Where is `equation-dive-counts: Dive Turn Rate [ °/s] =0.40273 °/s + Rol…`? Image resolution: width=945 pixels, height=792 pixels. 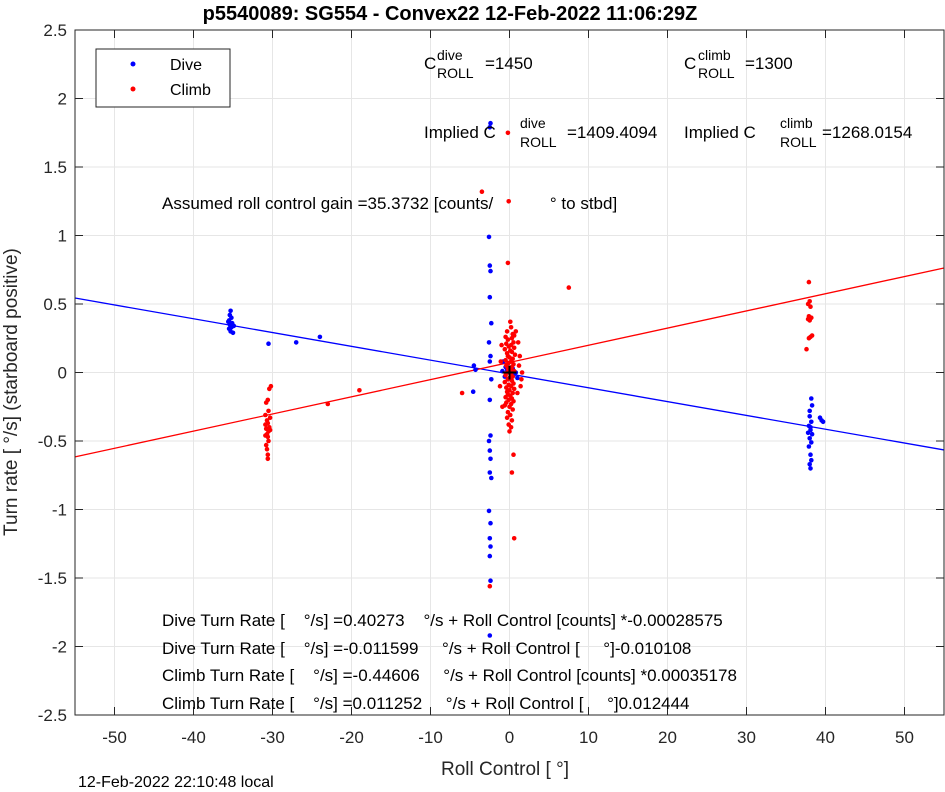 equation-dive-counts: Dive Turn Rate [ °/s] =0.40273 °/s + Rol… is located at coordinates (442, 620).